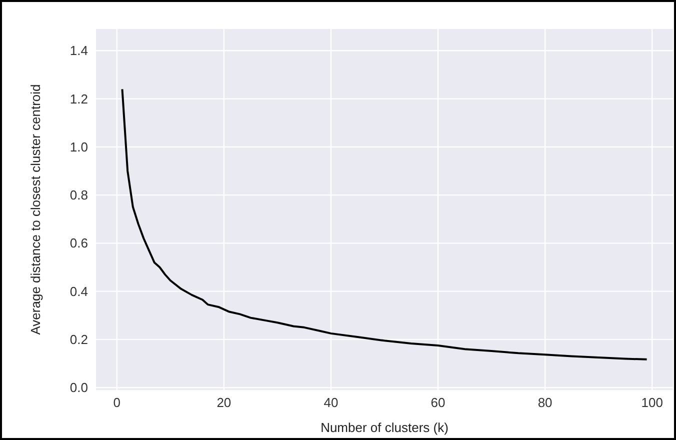  What do you see at coordinates (79, 339) in the screenshot?
I see `y-tick-label: 0.2` at bounding box center [79, 339].